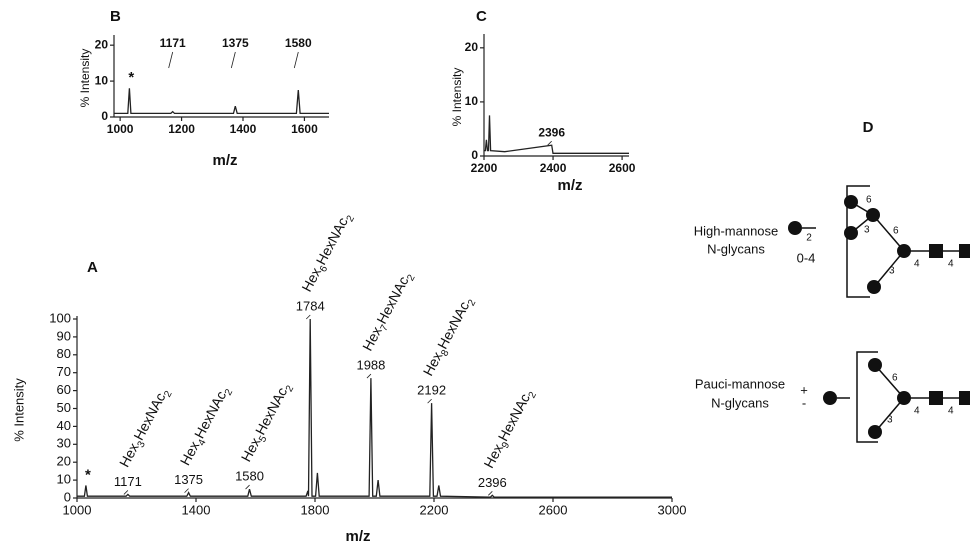  I want to click on glycan-label: Hex6HexNAc2, so click(327, 252).